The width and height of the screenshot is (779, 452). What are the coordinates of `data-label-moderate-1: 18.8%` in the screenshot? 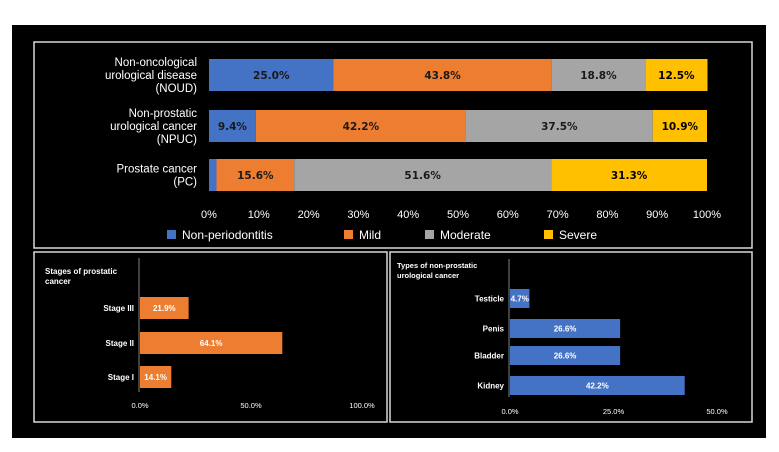 It's located at (598, 76).